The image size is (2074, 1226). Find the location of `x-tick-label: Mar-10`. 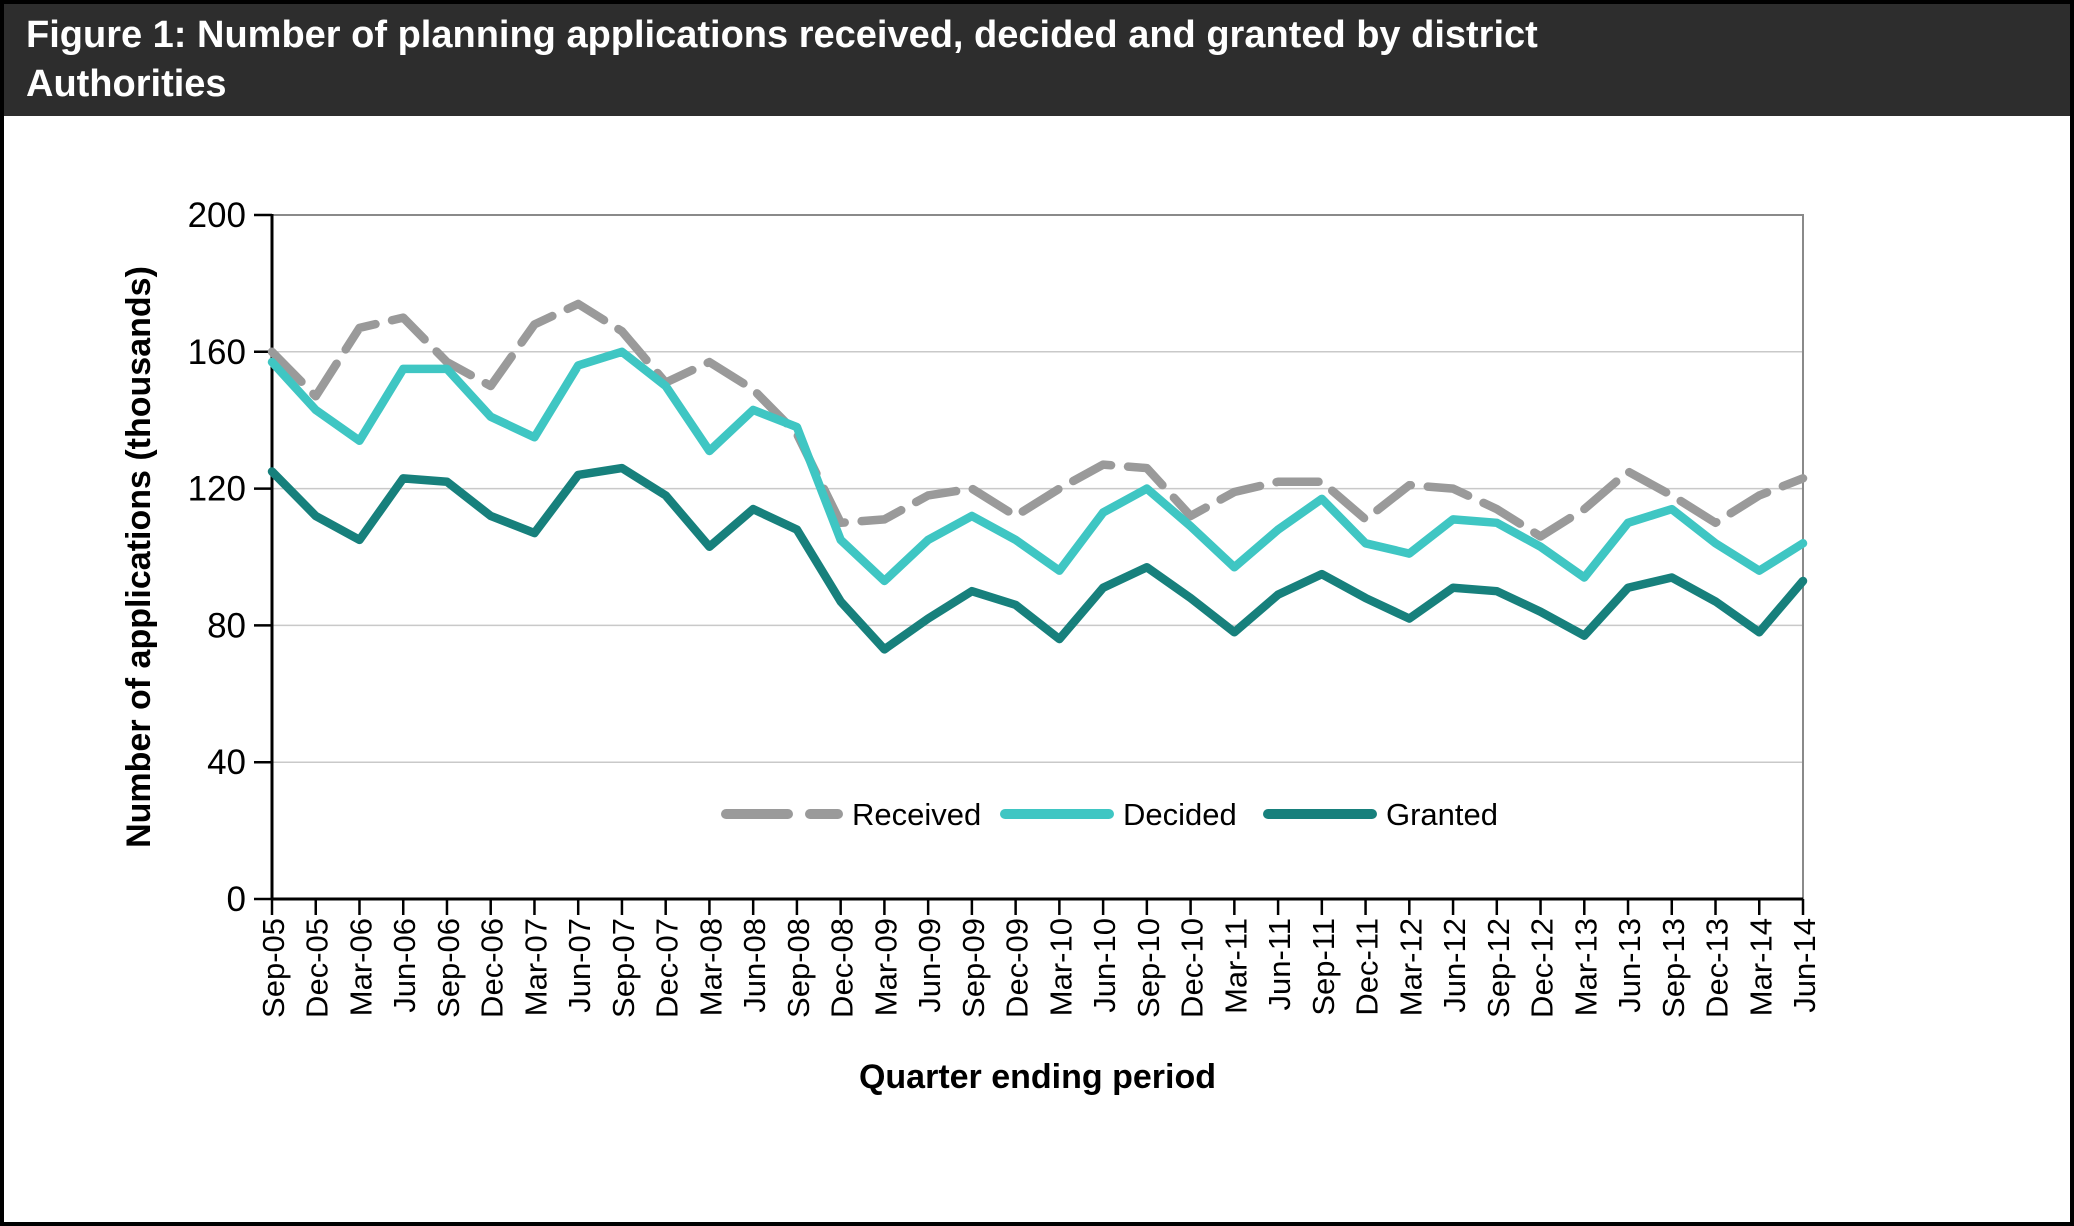

x-tick-label: Mar-10 is located at coordinates (1060, 967).